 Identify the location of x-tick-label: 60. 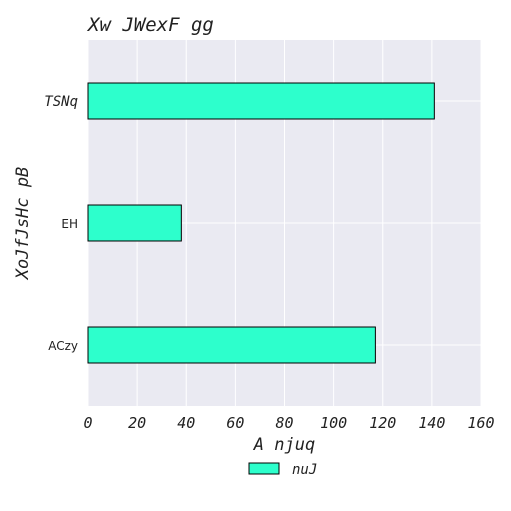
(235, 423).